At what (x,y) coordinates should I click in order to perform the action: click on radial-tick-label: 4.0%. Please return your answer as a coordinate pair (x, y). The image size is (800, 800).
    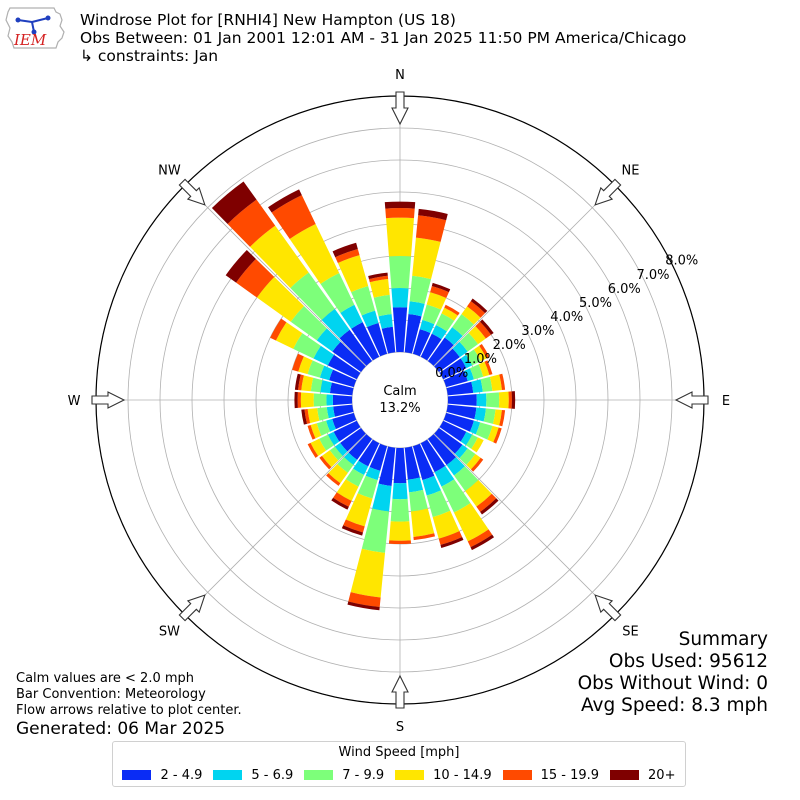
    Looking at the image, I should click on (566, 317).